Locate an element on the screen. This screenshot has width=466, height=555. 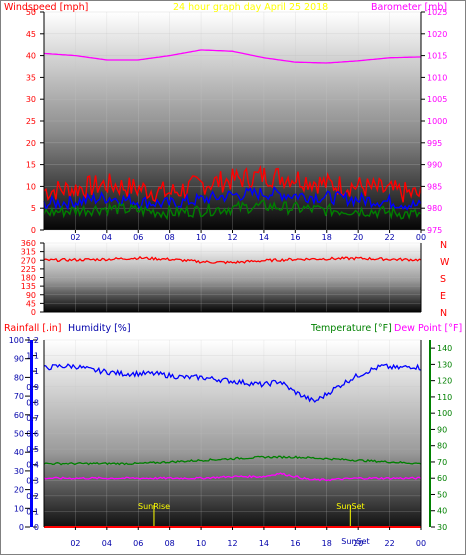
humidity-tick-label: 70 is located at coordinates (19, 396).